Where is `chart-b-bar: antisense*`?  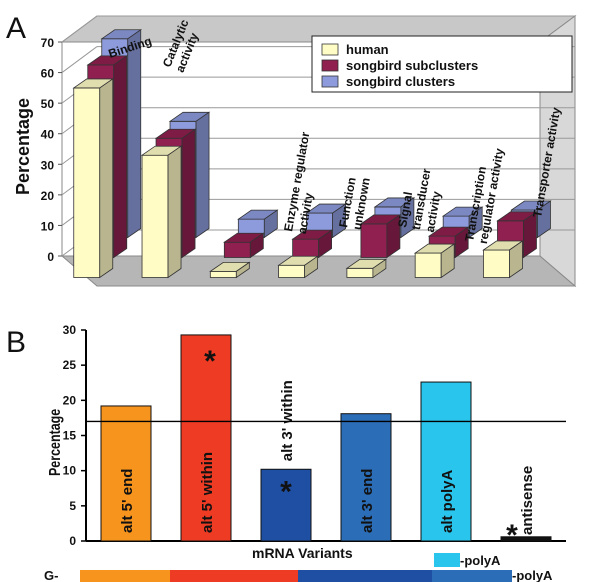 chart-b-bar: antisense* is located at coordinates (526, 509).